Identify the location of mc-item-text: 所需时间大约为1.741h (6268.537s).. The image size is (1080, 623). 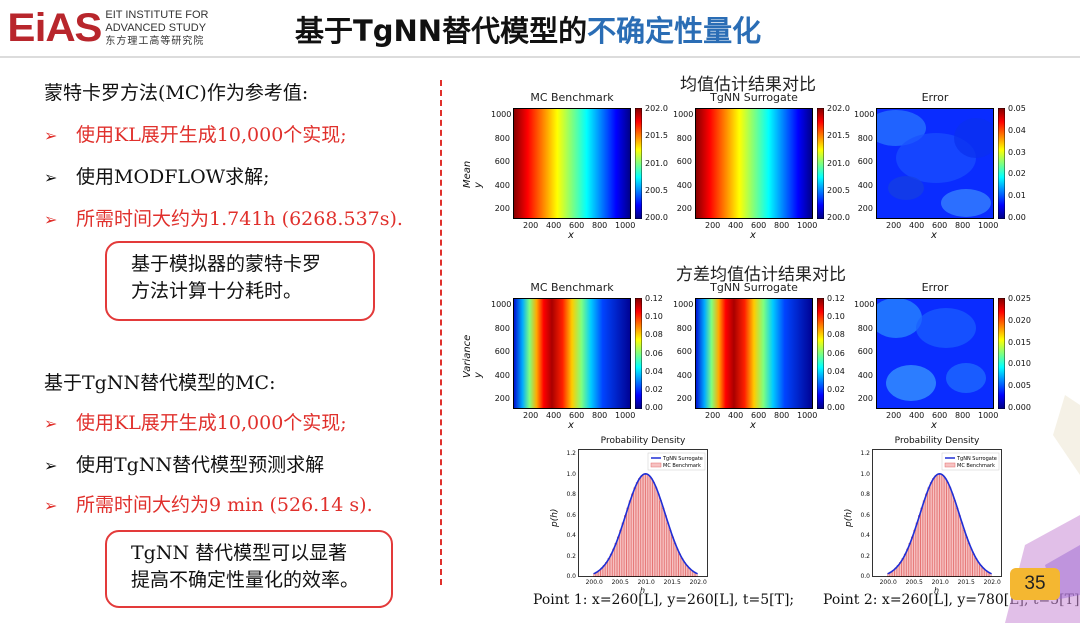
(239, 219).